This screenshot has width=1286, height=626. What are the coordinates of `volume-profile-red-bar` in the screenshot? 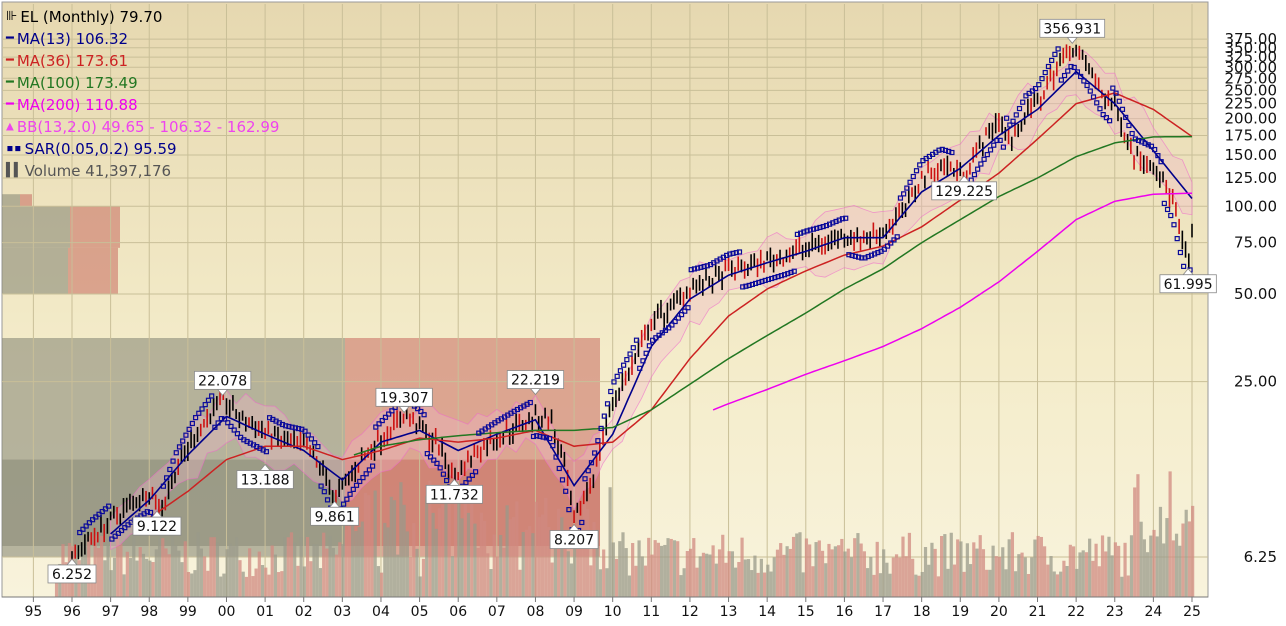 It's located at (93, 270).